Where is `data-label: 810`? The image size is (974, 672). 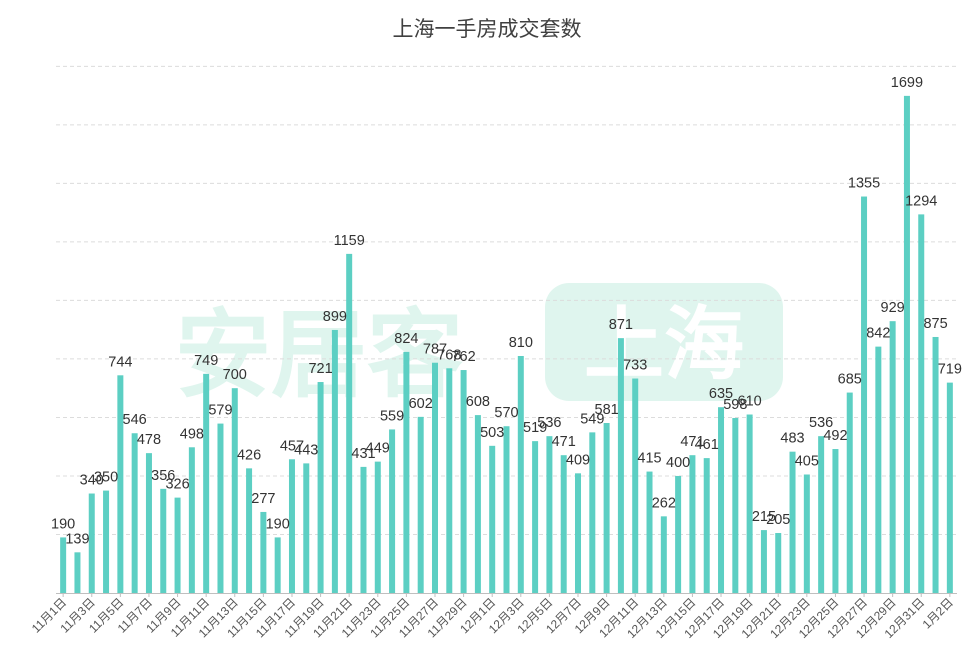
data-label: 810 is located at coordinates (521, 343).